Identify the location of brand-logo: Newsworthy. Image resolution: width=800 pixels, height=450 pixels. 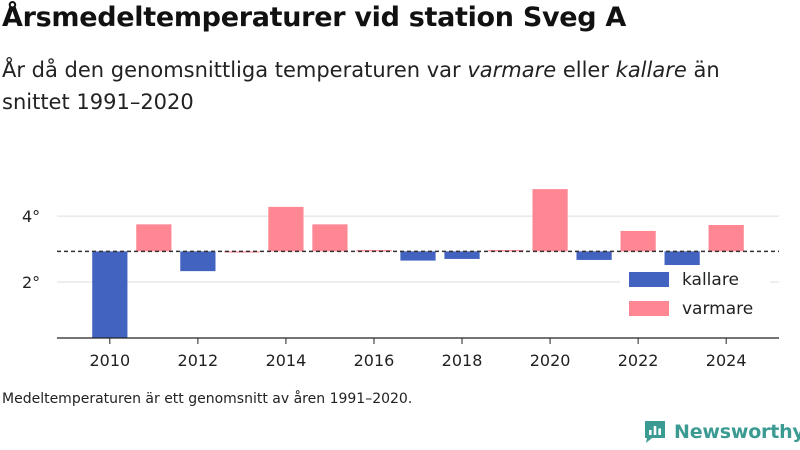
(721, 432).